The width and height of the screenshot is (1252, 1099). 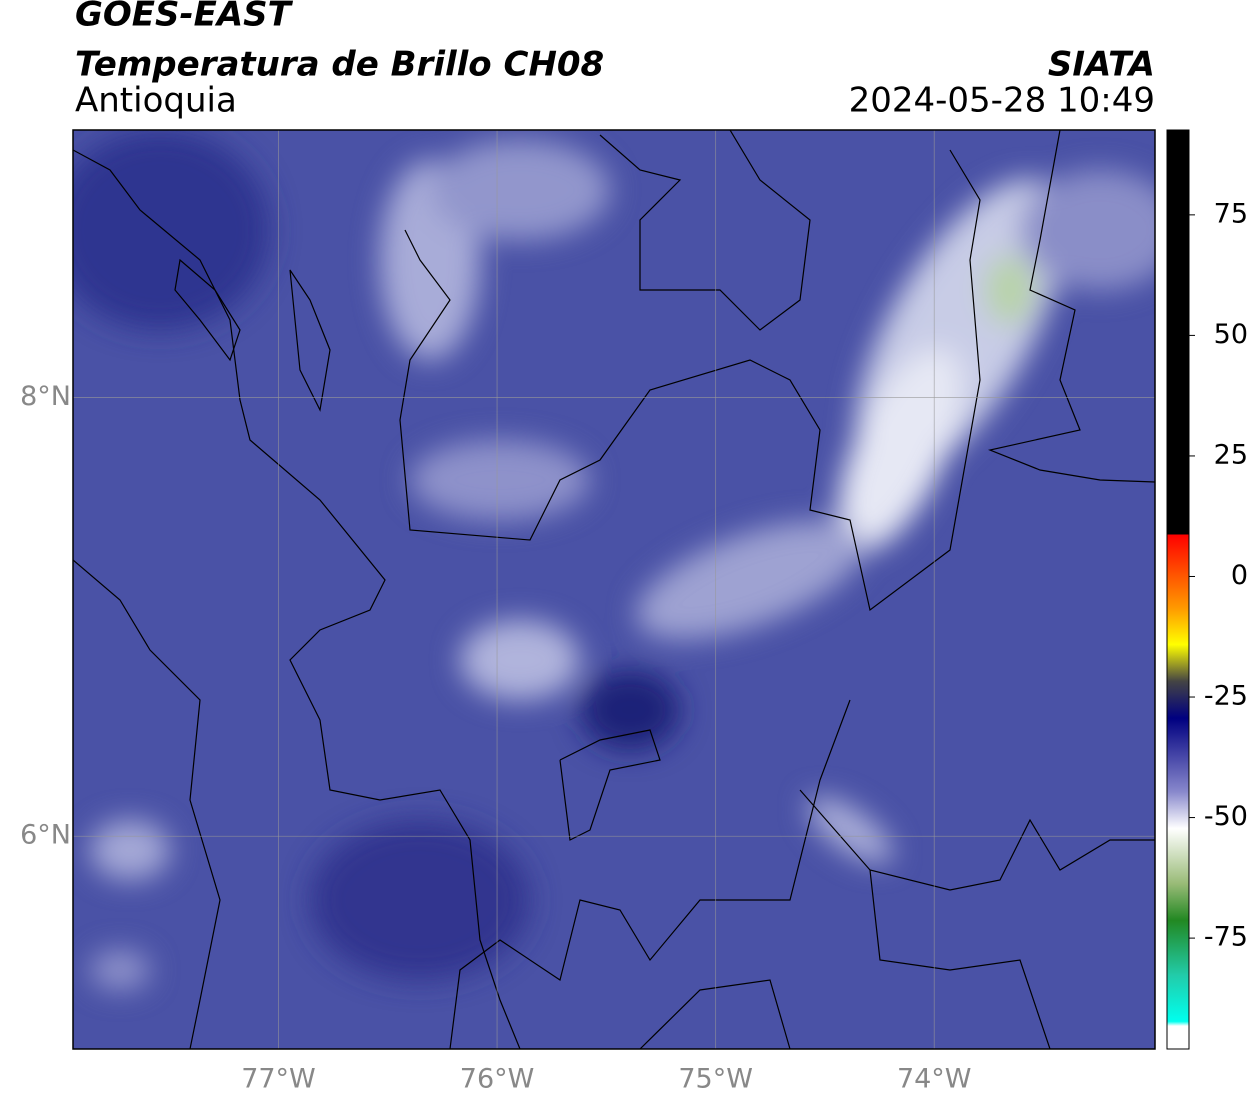 What do you see at coordinates (497, 1079) in the screenshot?
I see `lon-tick-label: 76°W` at bounding box center [497, 1079].